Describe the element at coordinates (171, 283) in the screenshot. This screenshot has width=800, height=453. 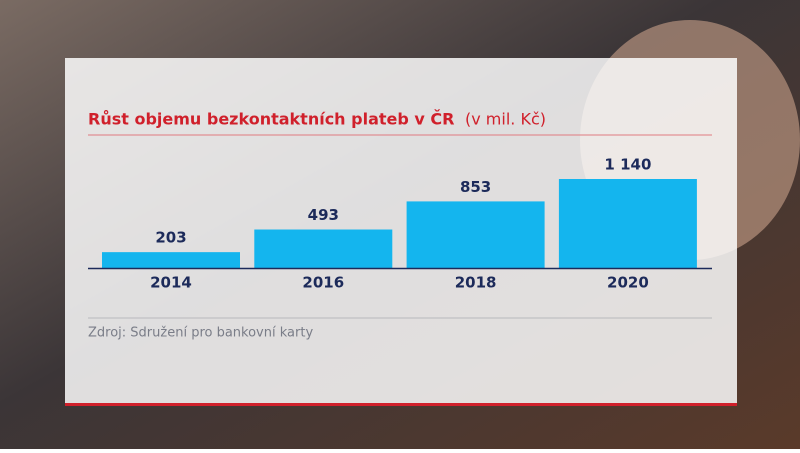
I see `x-tick-label: 2014` at that location.